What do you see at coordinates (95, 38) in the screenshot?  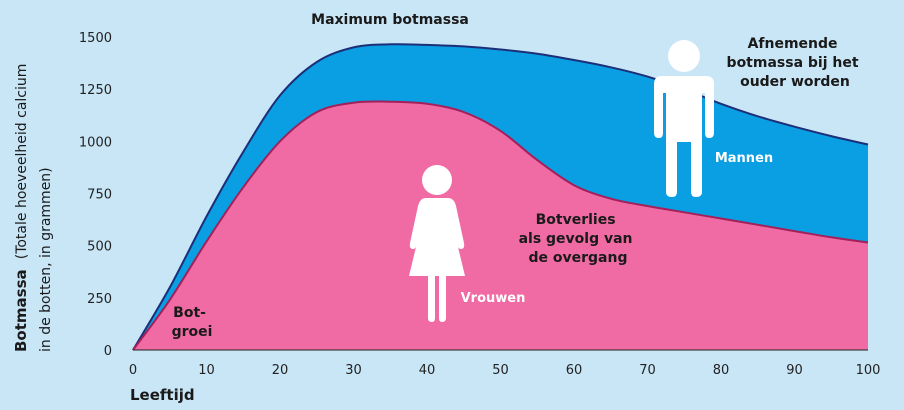 I see `y-tick-label: 1500` at bounding box center [95, 38].